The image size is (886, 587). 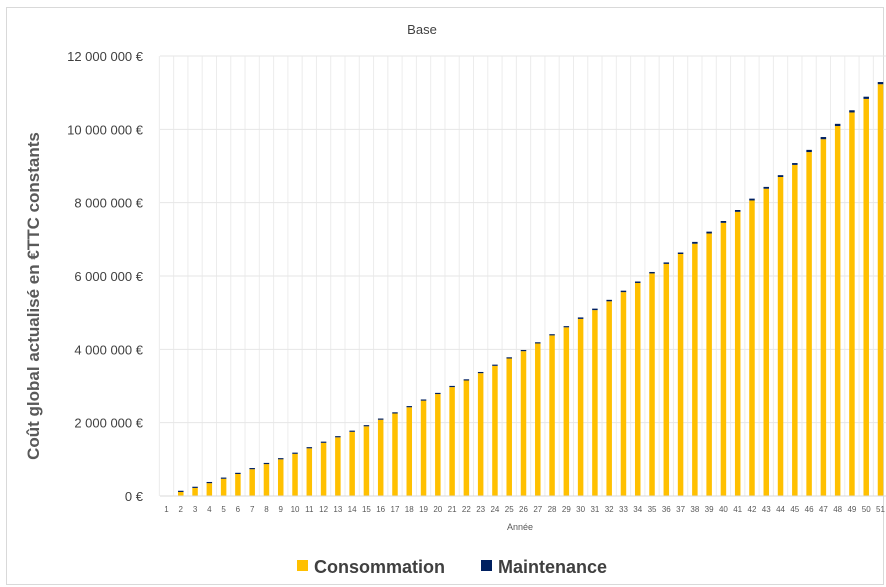 I want to click on y-tick-label: 8 000 000 €, so click(x=108, y=203).